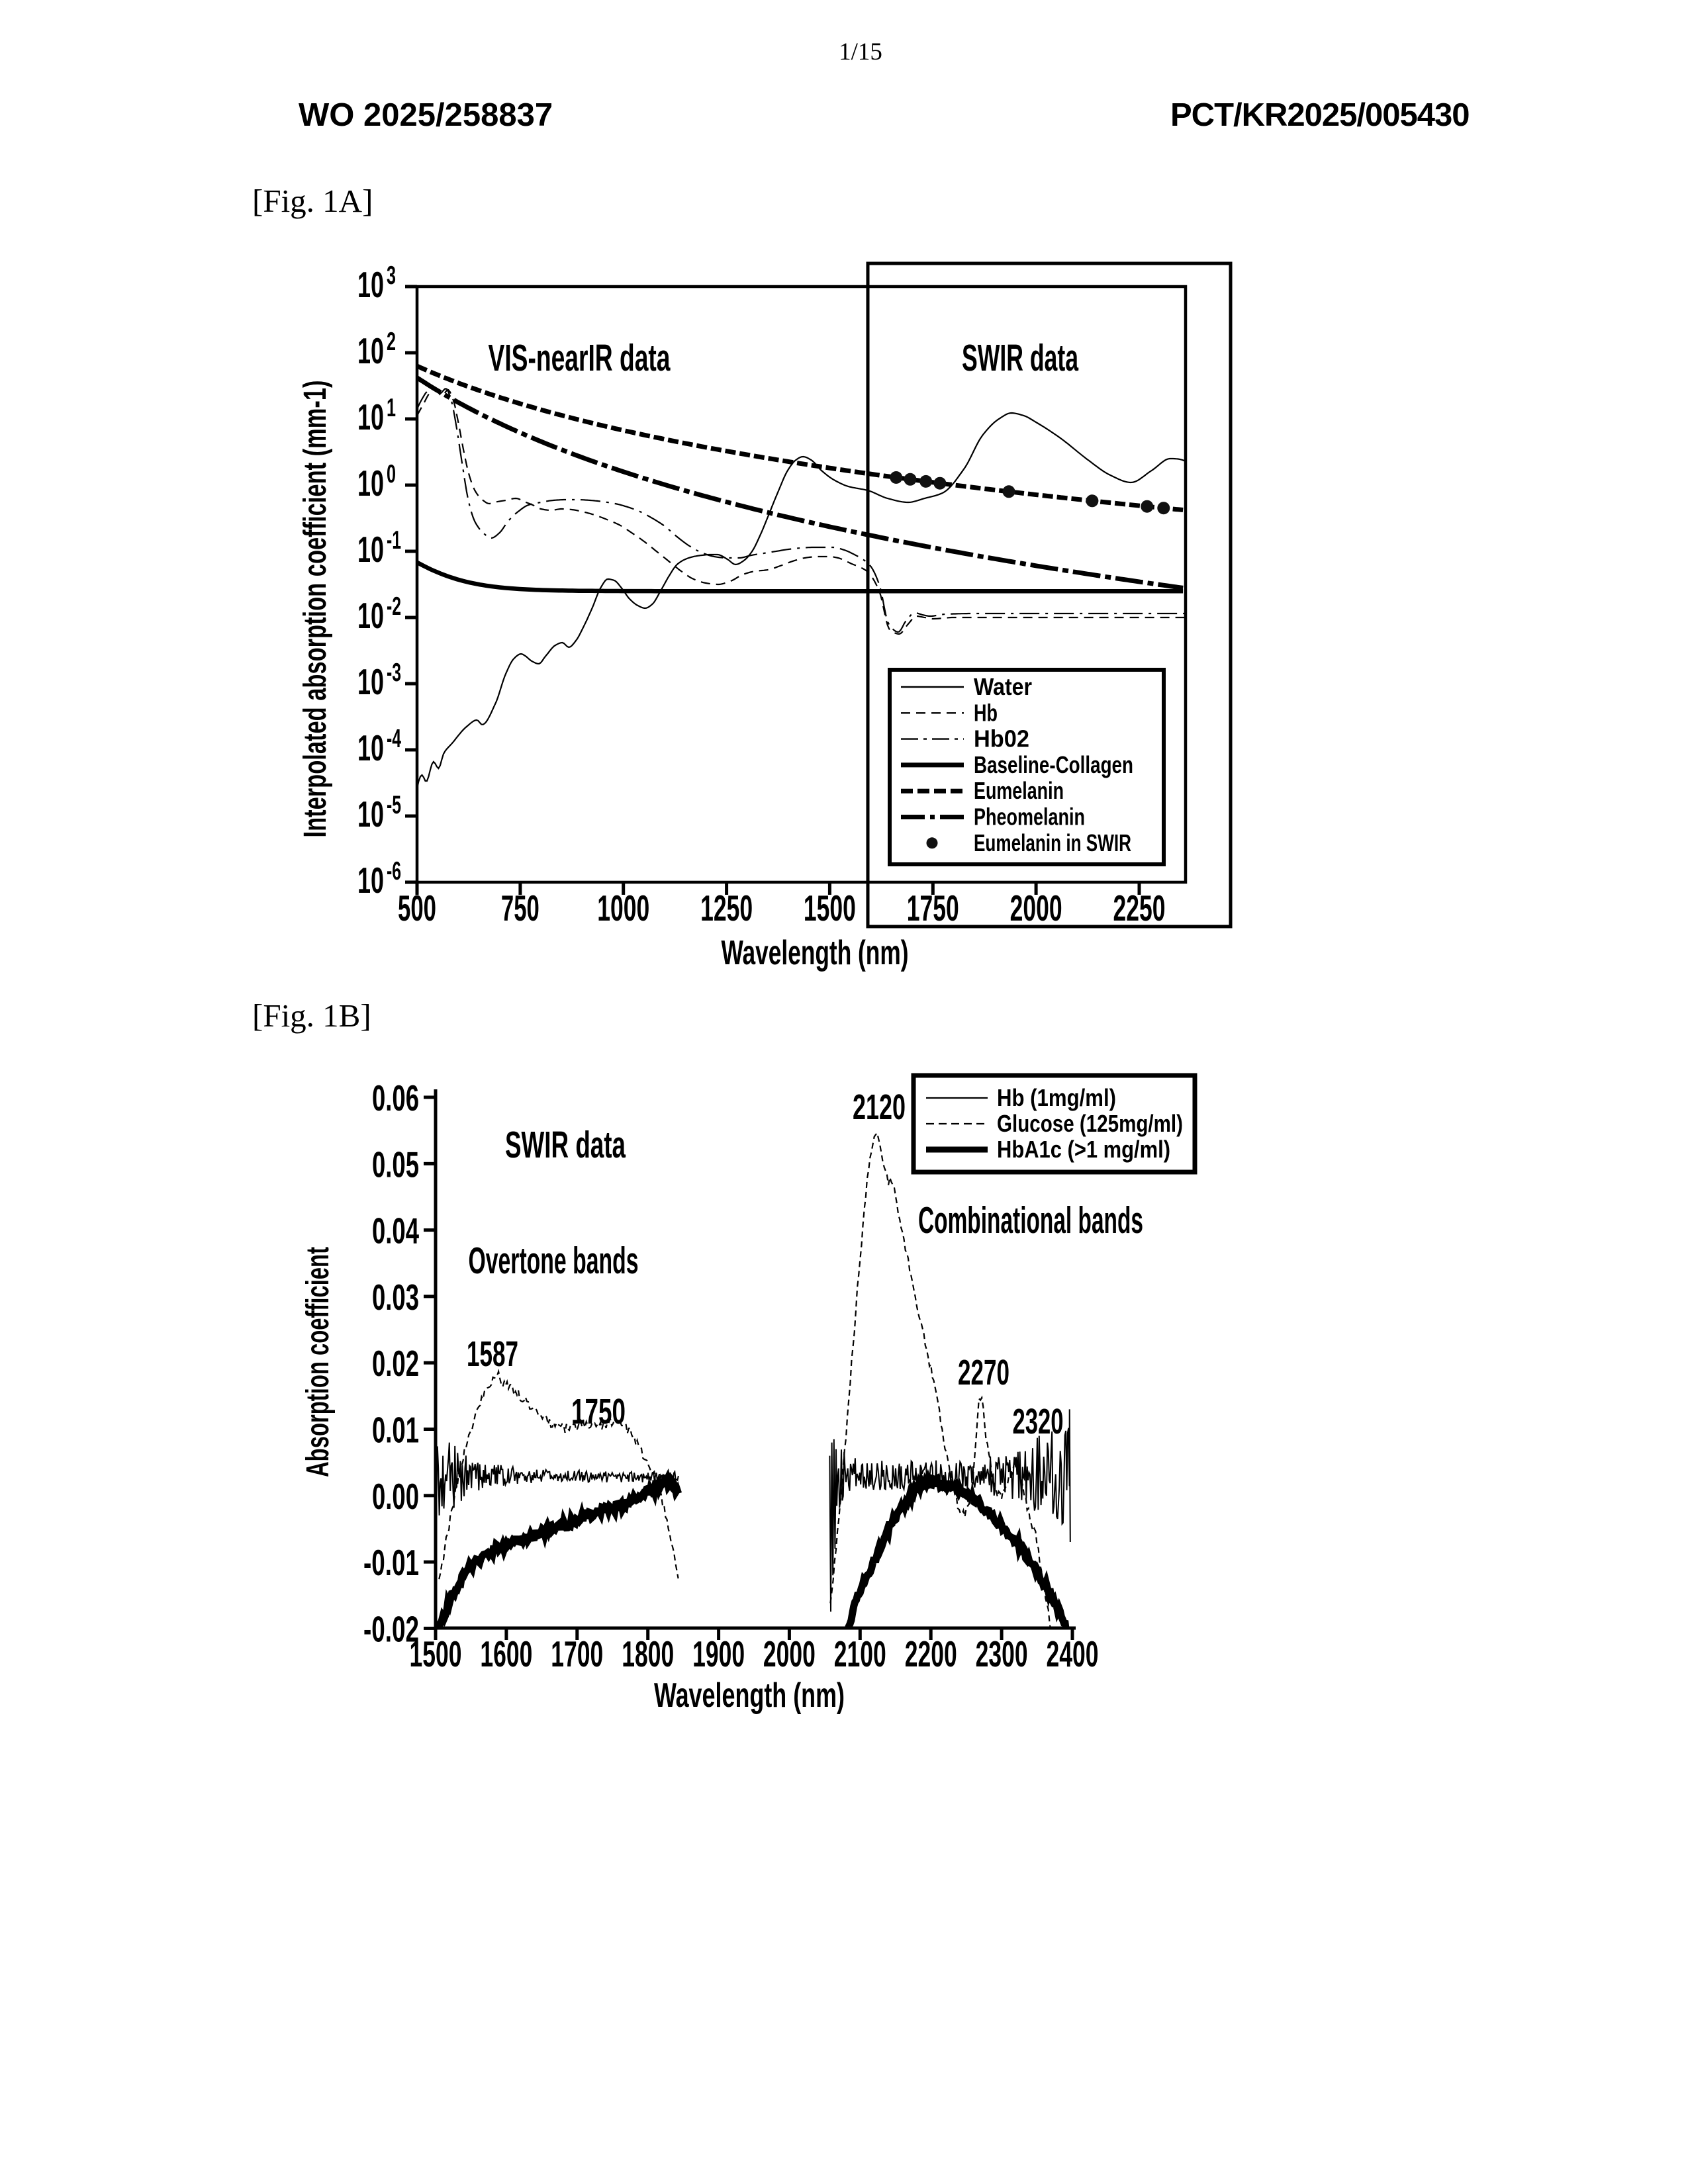  What do you see at coordinates (577, 1653) in the screenshot?
I see `svg-text: 1700` at bounding box center [577, 1653].